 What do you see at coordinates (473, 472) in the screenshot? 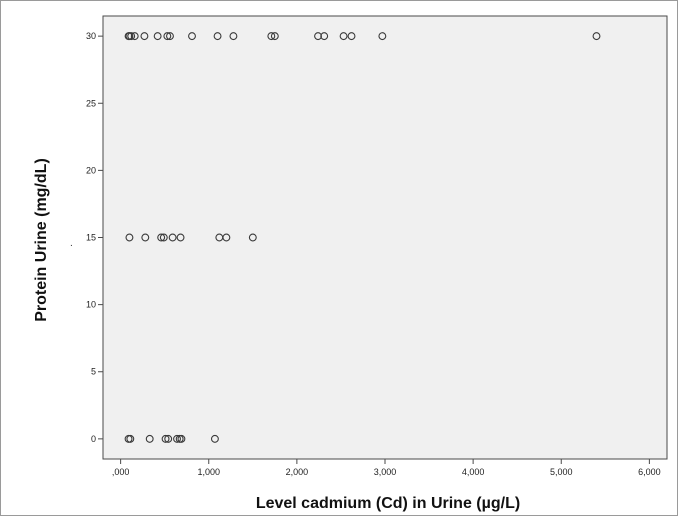
I see `x-tick-label: 4,000` at bounding box center [473, 472].